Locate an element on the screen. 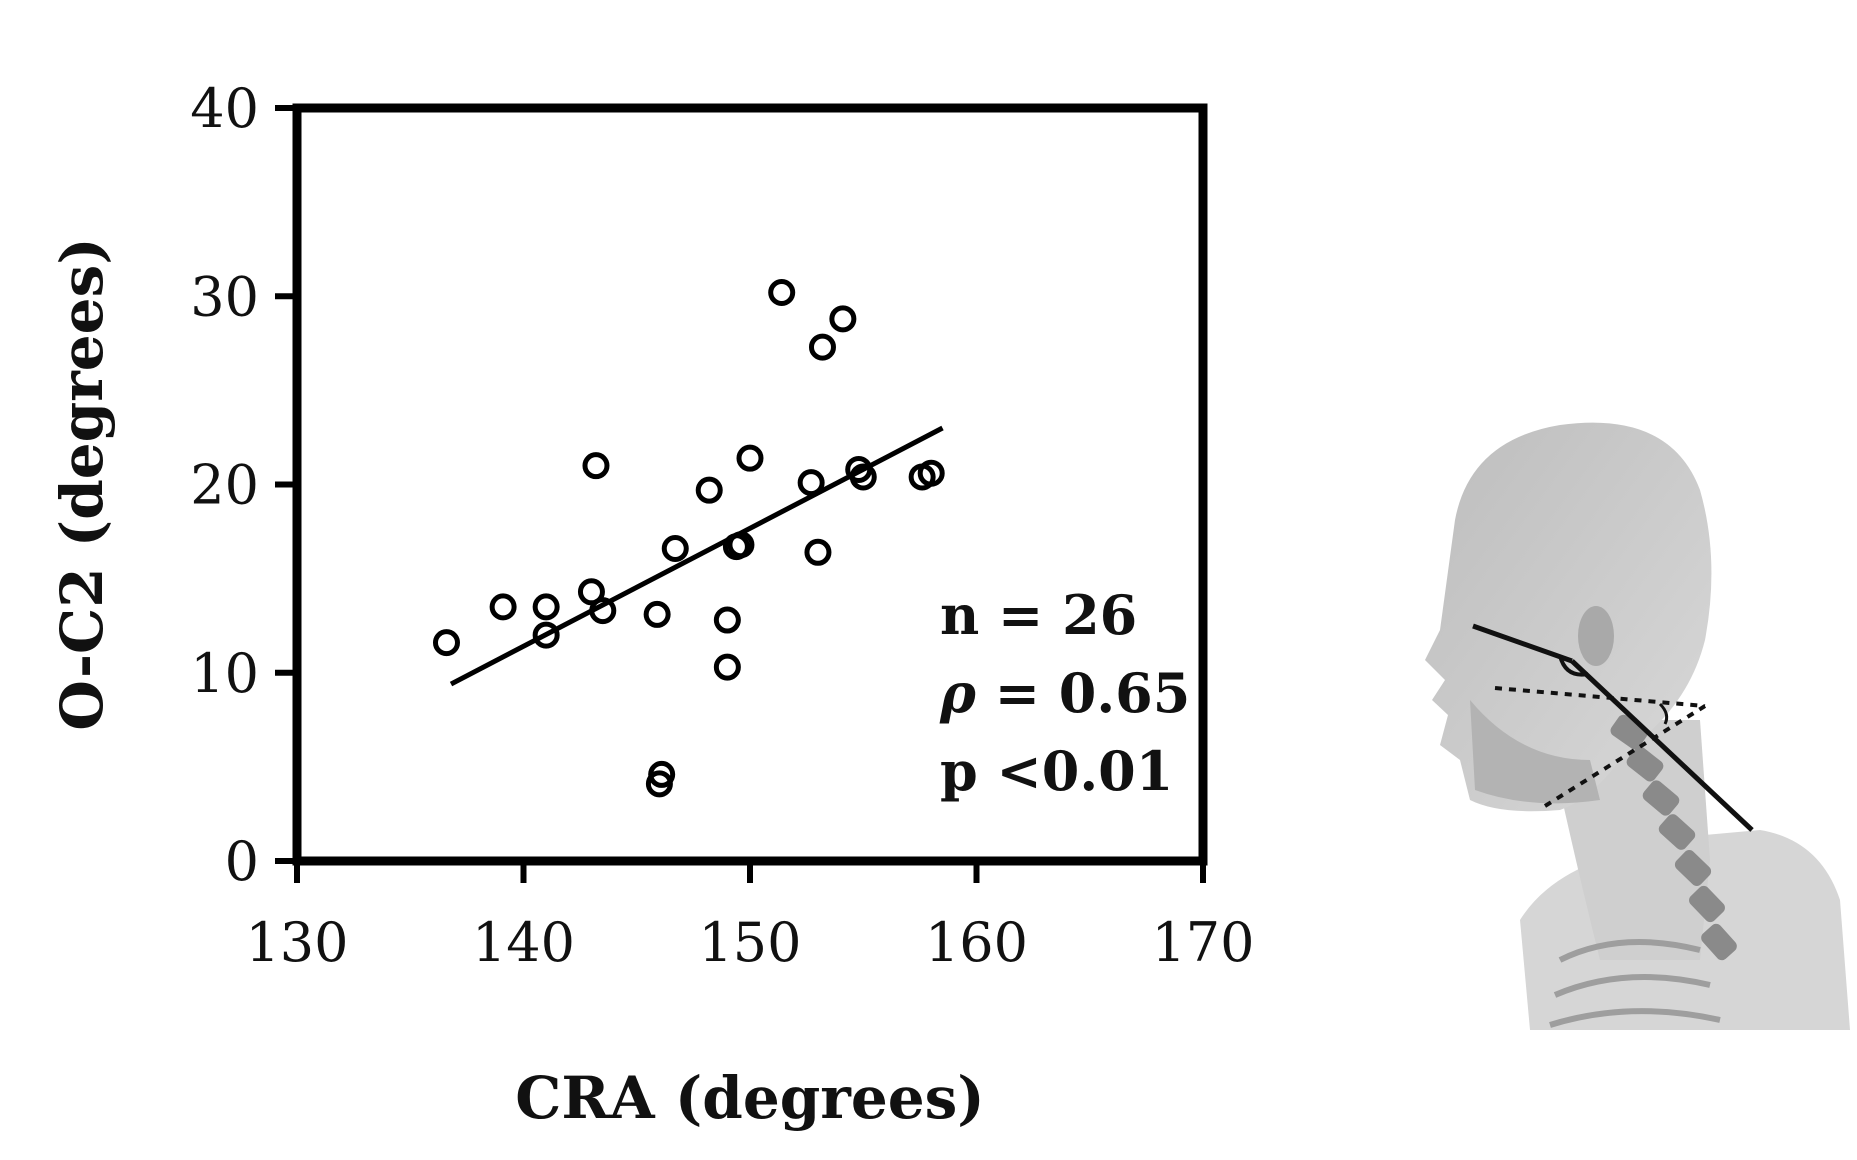 The height and width of the screenshot is (1160, 1857). trend-line is located at coordinates (696, 556).